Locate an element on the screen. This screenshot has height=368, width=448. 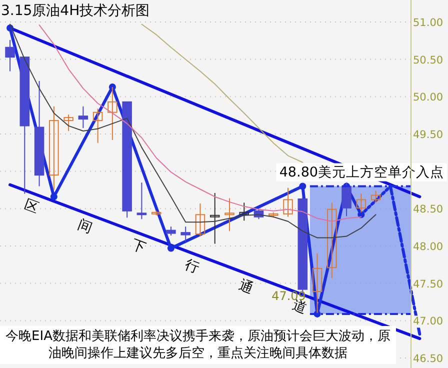
y-tick-label: 46.50 is located at coordinates (428, 359).